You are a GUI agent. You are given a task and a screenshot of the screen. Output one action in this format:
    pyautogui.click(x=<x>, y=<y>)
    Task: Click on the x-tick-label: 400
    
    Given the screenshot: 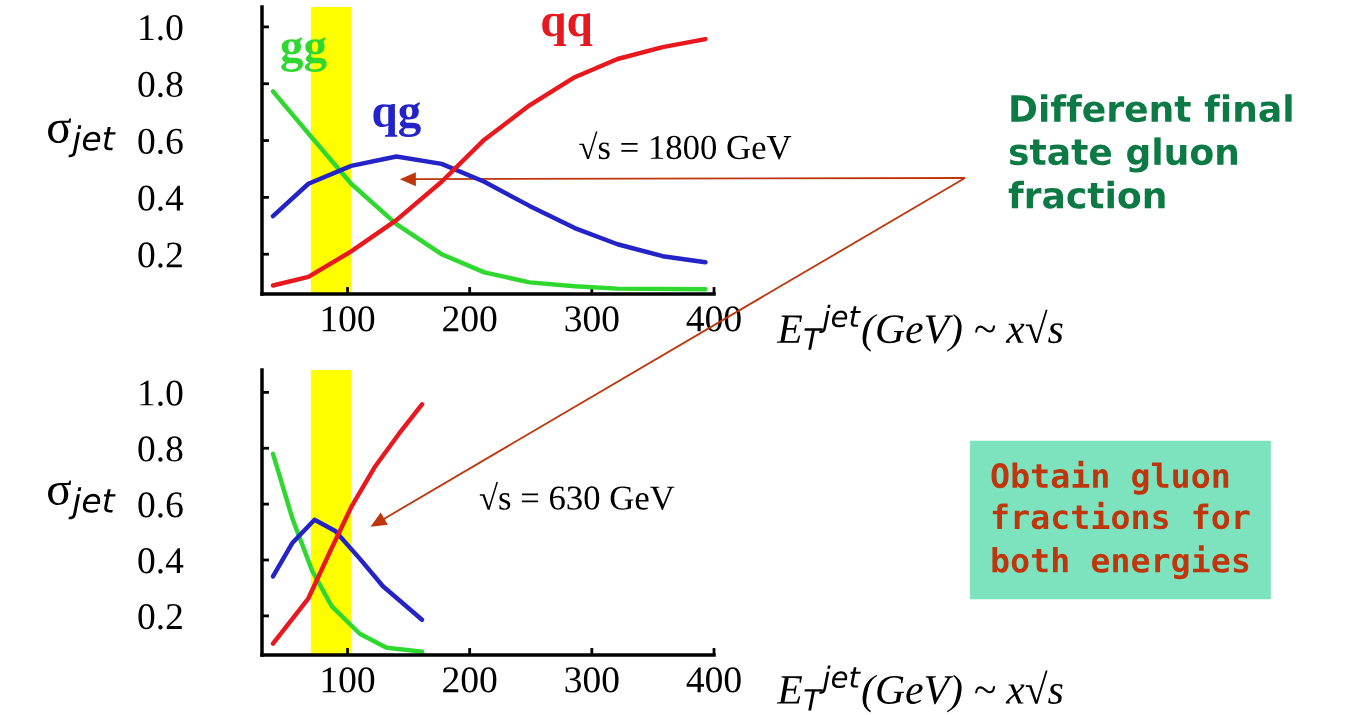 What is the action you would take?
    pyautogui.click(x=713, y=680)
    